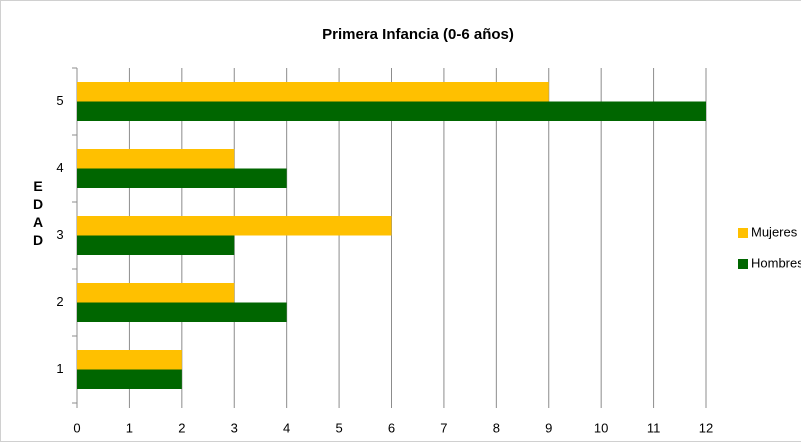  Describe the element at coordinates (776, 262) in the screenshot. I see `legend-label: Hombres` at that location.